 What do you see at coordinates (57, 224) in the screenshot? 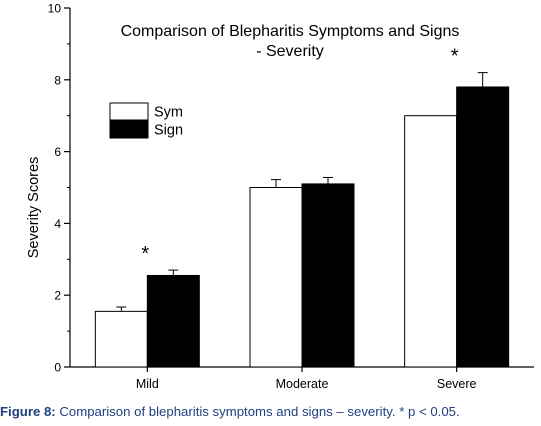
I see `y-tick-label: 4` at bounding box center [57, 224].